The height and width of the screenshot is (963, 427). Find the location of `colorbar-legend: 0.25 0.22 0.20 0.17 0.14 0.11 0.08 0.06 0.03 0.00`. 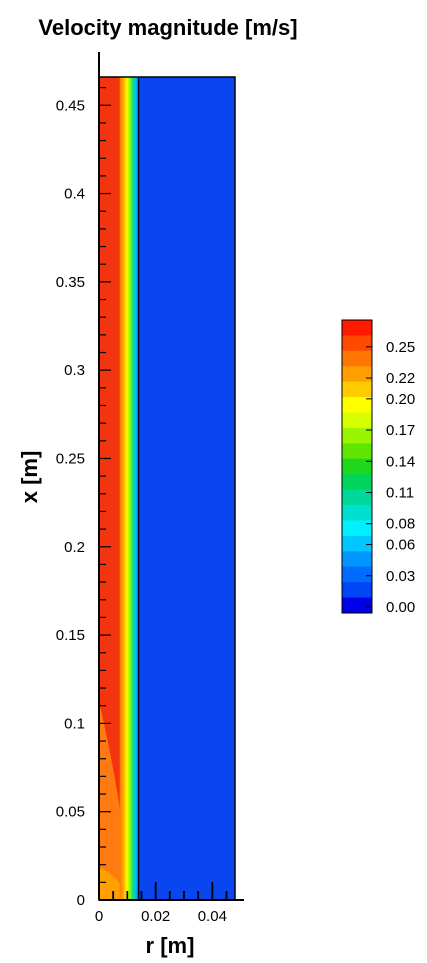

colorbar-legend: 0.25 0.22 0.20 0.17 0.14 0.11 0.08 0.06 0.03 0.00 is located at coordinates (378, 467).